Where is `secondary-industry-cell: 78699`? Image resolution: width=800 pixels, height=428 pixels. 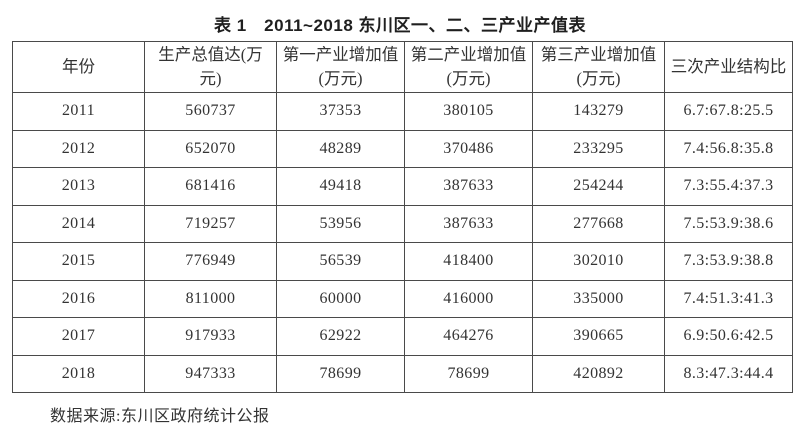 secondary-industry-cell: 78699 is located at coordinates (468, 373).